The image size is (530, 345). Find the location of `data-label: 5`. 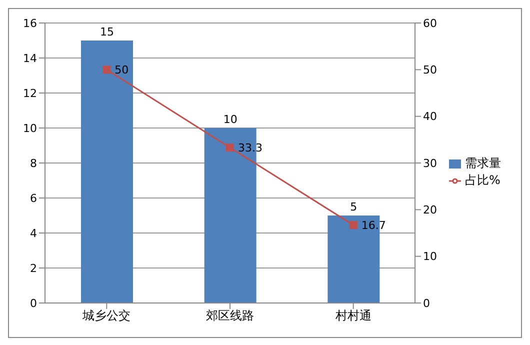

data-label: 5 is located at coordinates (354, 207).